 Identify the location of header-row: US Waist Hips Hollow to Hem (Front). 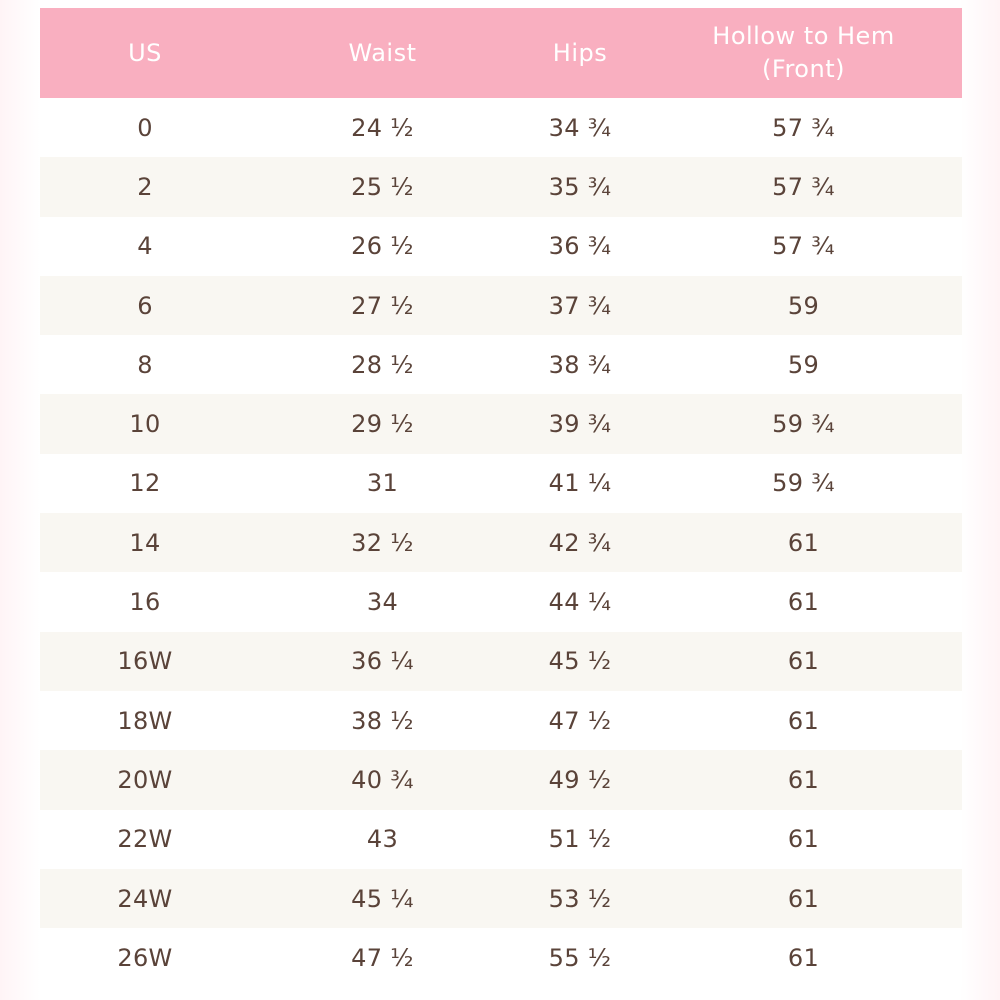
(501, 53).